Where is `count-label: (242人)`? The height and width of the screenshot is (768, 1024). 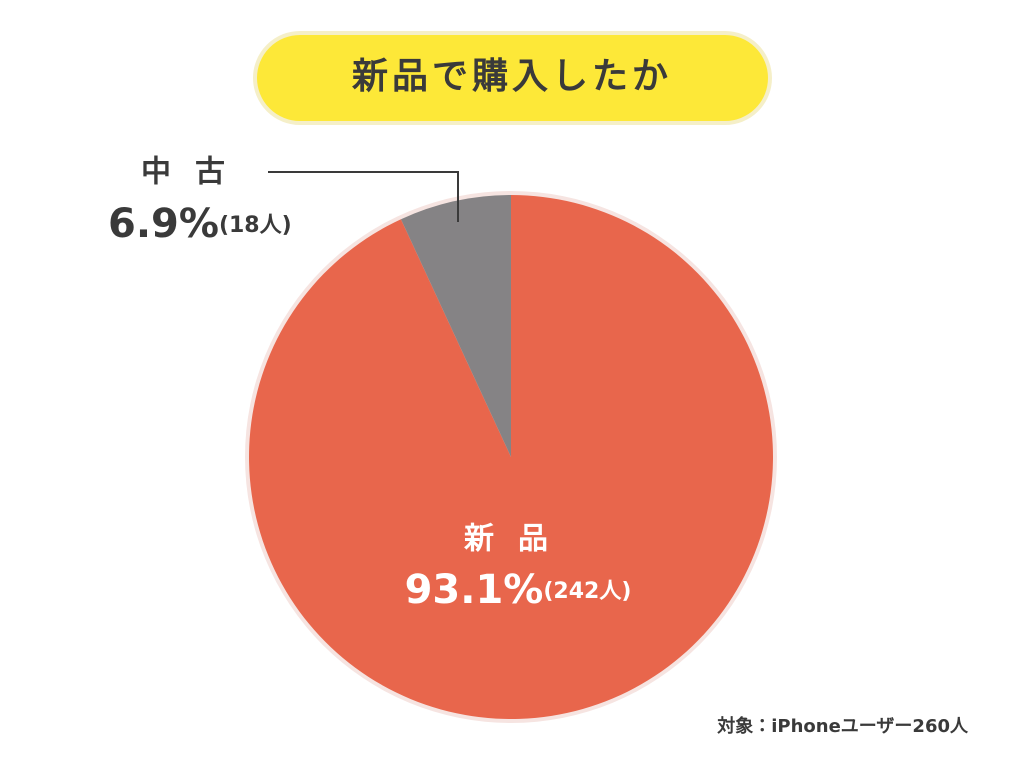 count-label: (242人) is located at coordinates (587, 591).